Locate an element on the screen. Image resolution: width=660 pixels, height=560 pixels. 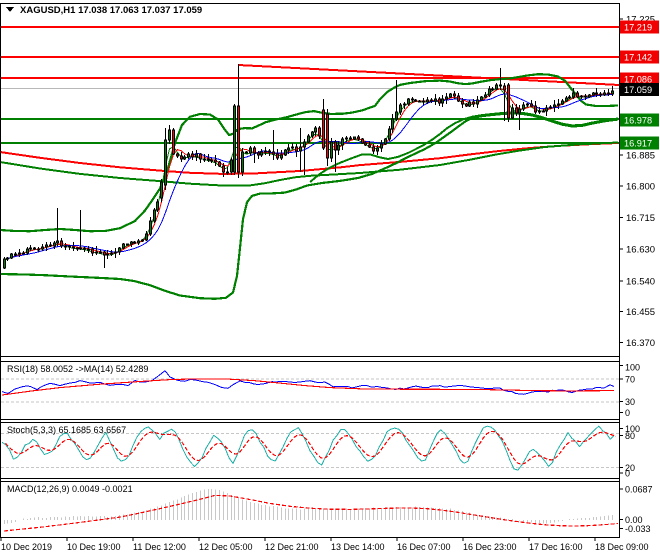
svg-text: 16.885 is located at coordinates (640, 156).